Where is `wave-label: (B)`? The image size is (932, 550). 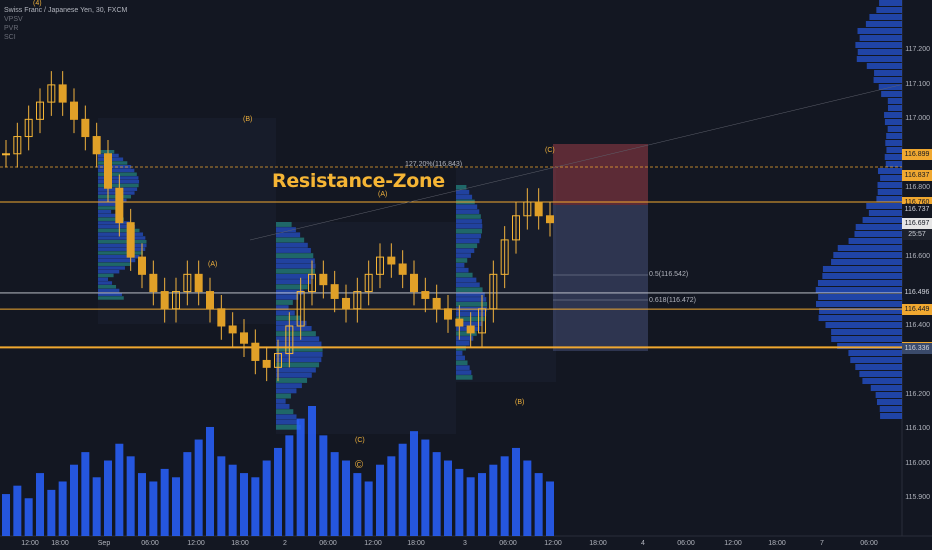
wave-label: (B) is located at coordinates (247, 119).